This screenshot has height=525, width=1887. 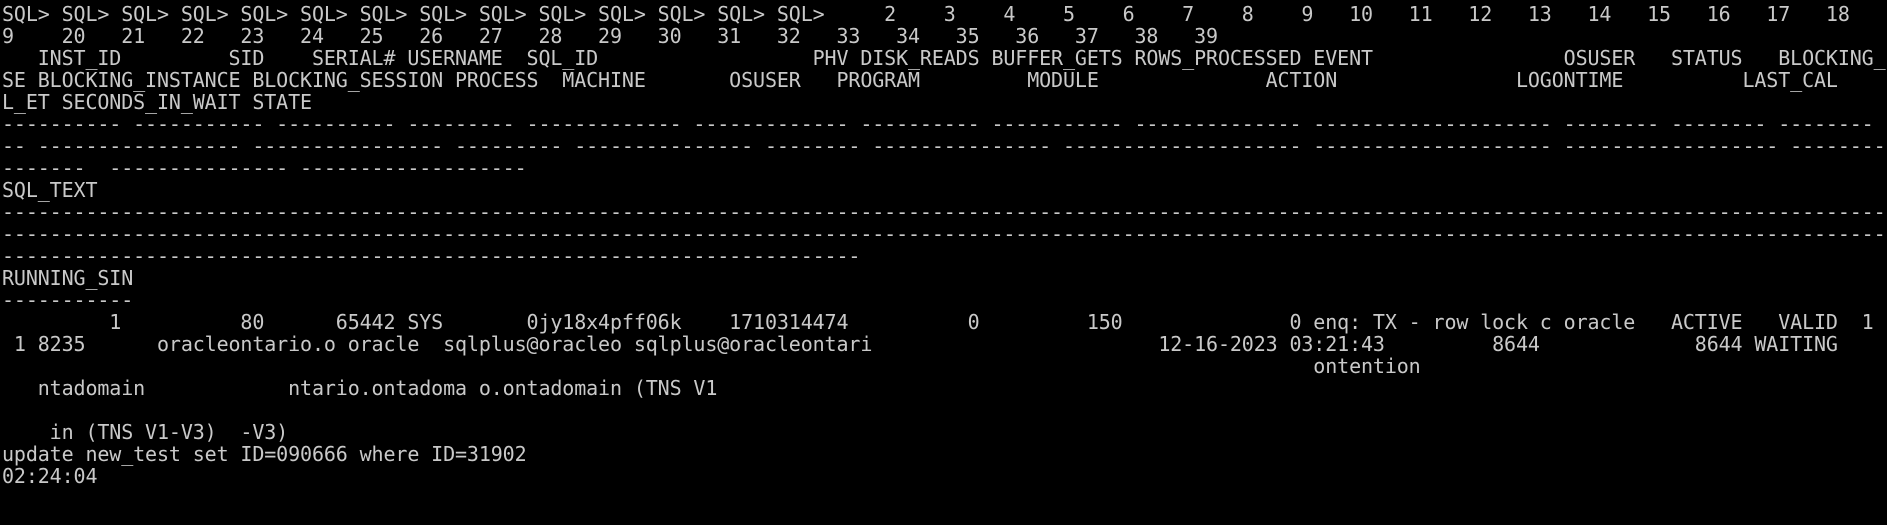 What do you see at coordinates (50, 476) in the screenshot?
I see `terminal-line-running-since-value: 02:24:04` at bounding box center [50, 476].